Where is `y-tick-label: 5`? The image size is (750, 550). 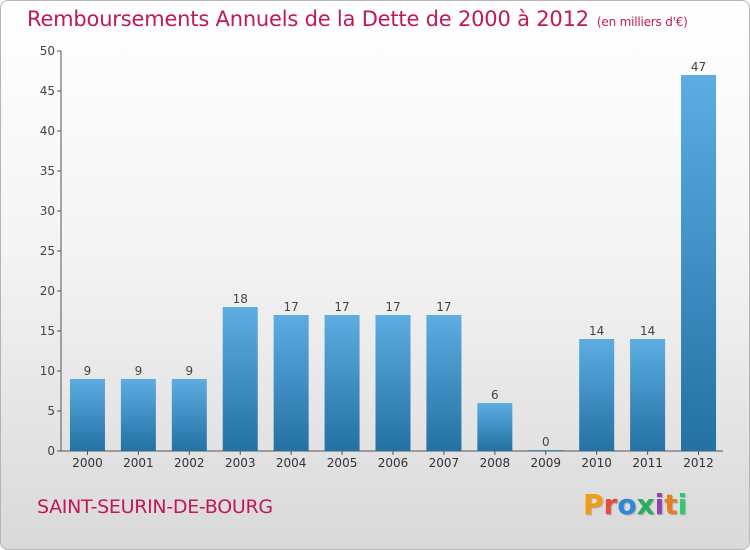 y-tick-label: 5 is located at coordinates (51, 411).